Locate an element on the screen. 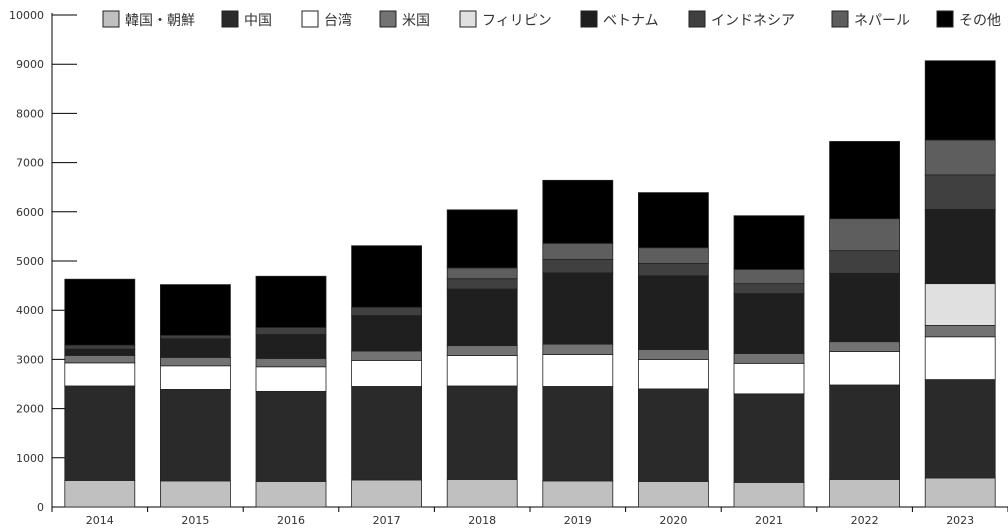 Image resolution: width=1008 pixels, height=529 pixels. legend-label: 中国 is located at coordinates (258, 21).